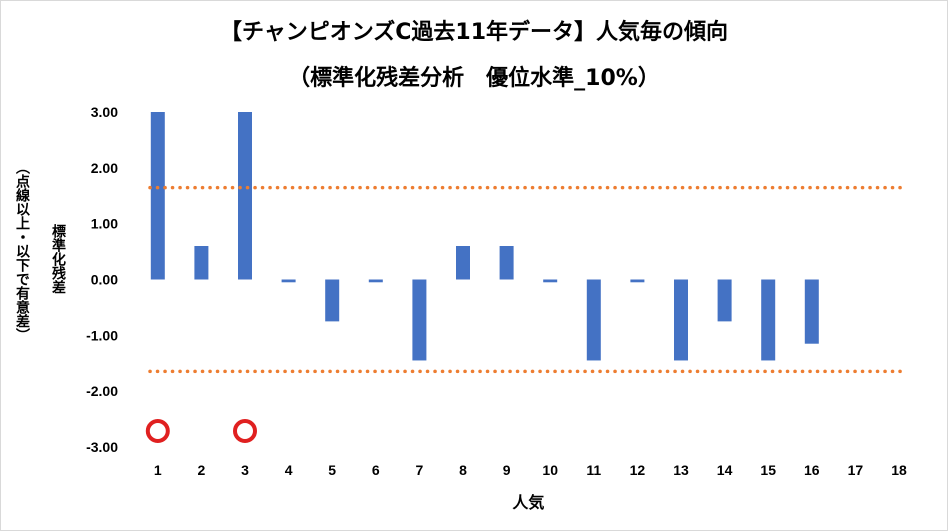 This screenshot has width=948, height=531. I want to click on chart-subtitle: （標準化残差分析 優位水準_10%）, so click(474, 78).